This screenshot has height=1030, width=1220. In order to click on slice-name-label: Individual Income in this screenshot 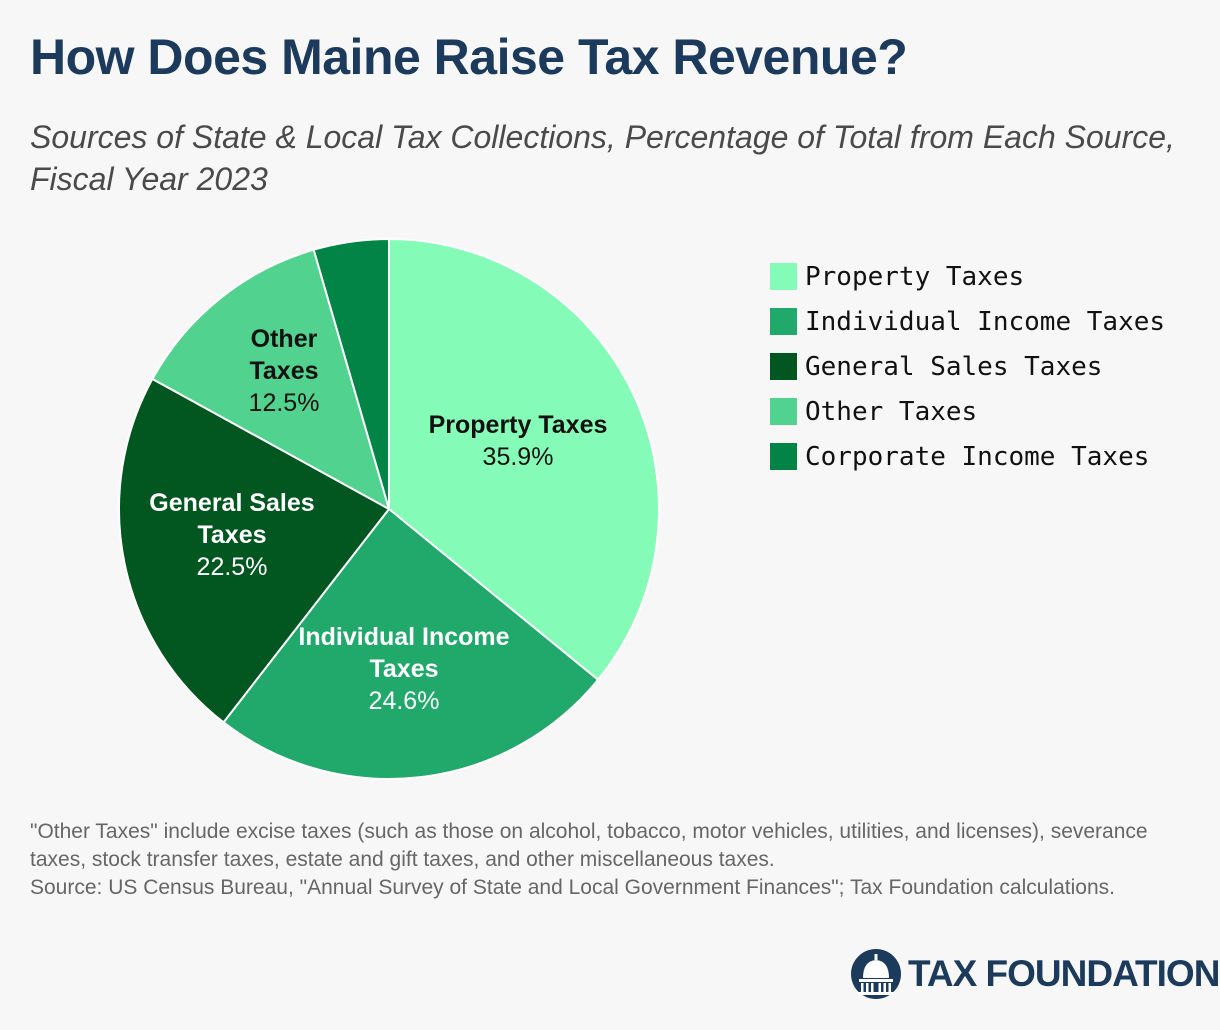, I will do `click(403, 637)`.